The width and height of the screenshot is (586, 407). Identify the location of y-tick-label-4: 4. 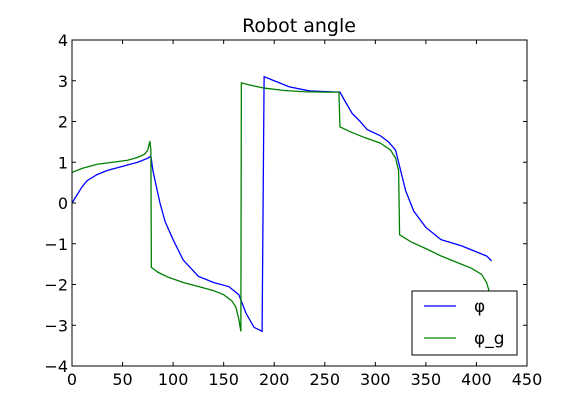
(63, 40).